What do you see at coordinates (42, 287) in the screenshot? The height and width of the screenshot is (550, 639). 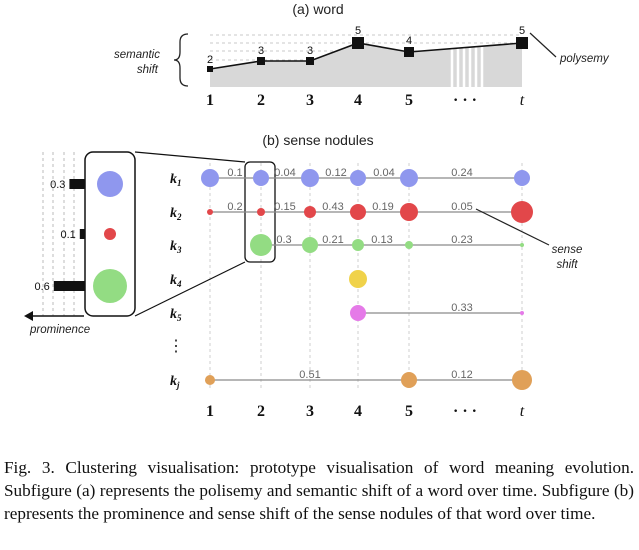 I see `prominence-value: 0.6` at bounding box center [42, 287].